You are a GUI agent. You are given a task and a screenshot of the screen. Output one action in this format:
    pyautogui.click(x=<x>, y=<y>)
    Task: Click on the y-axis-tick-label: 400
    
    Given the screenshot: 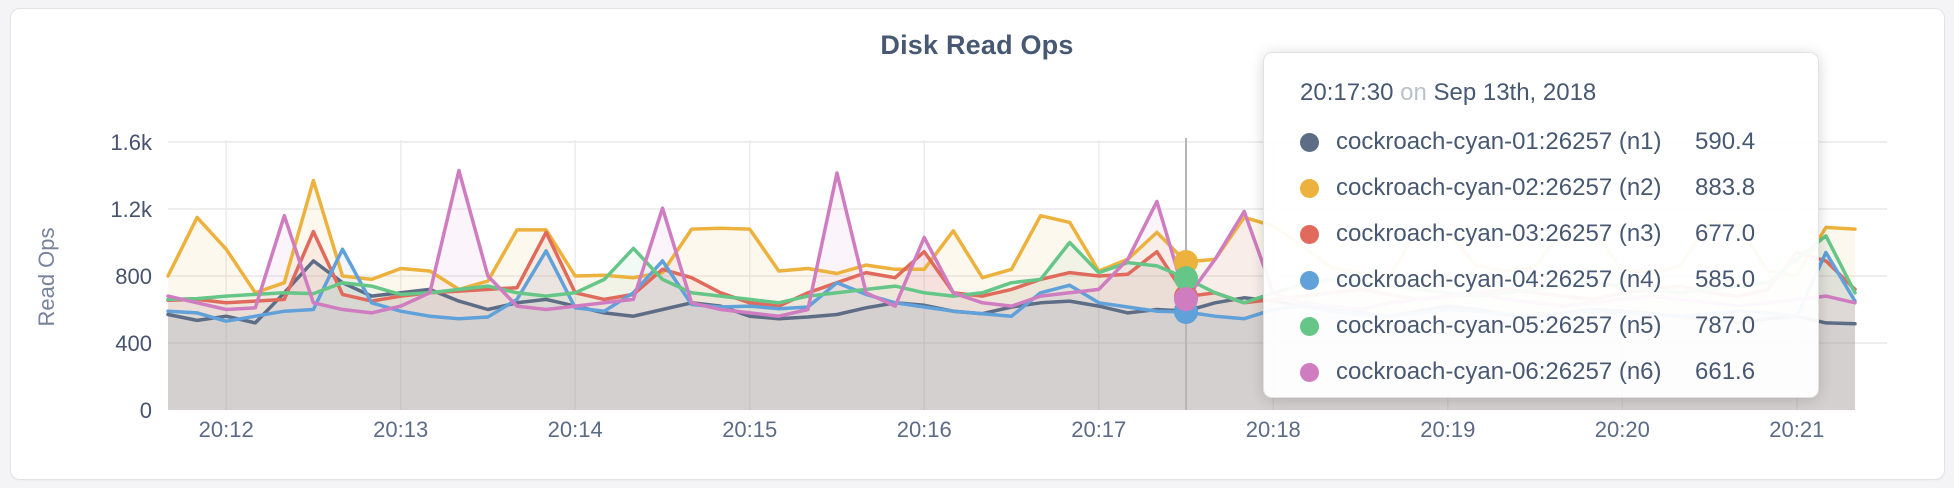 What is the action you would take?
    pyautogui.click(x=133, y=343)
    